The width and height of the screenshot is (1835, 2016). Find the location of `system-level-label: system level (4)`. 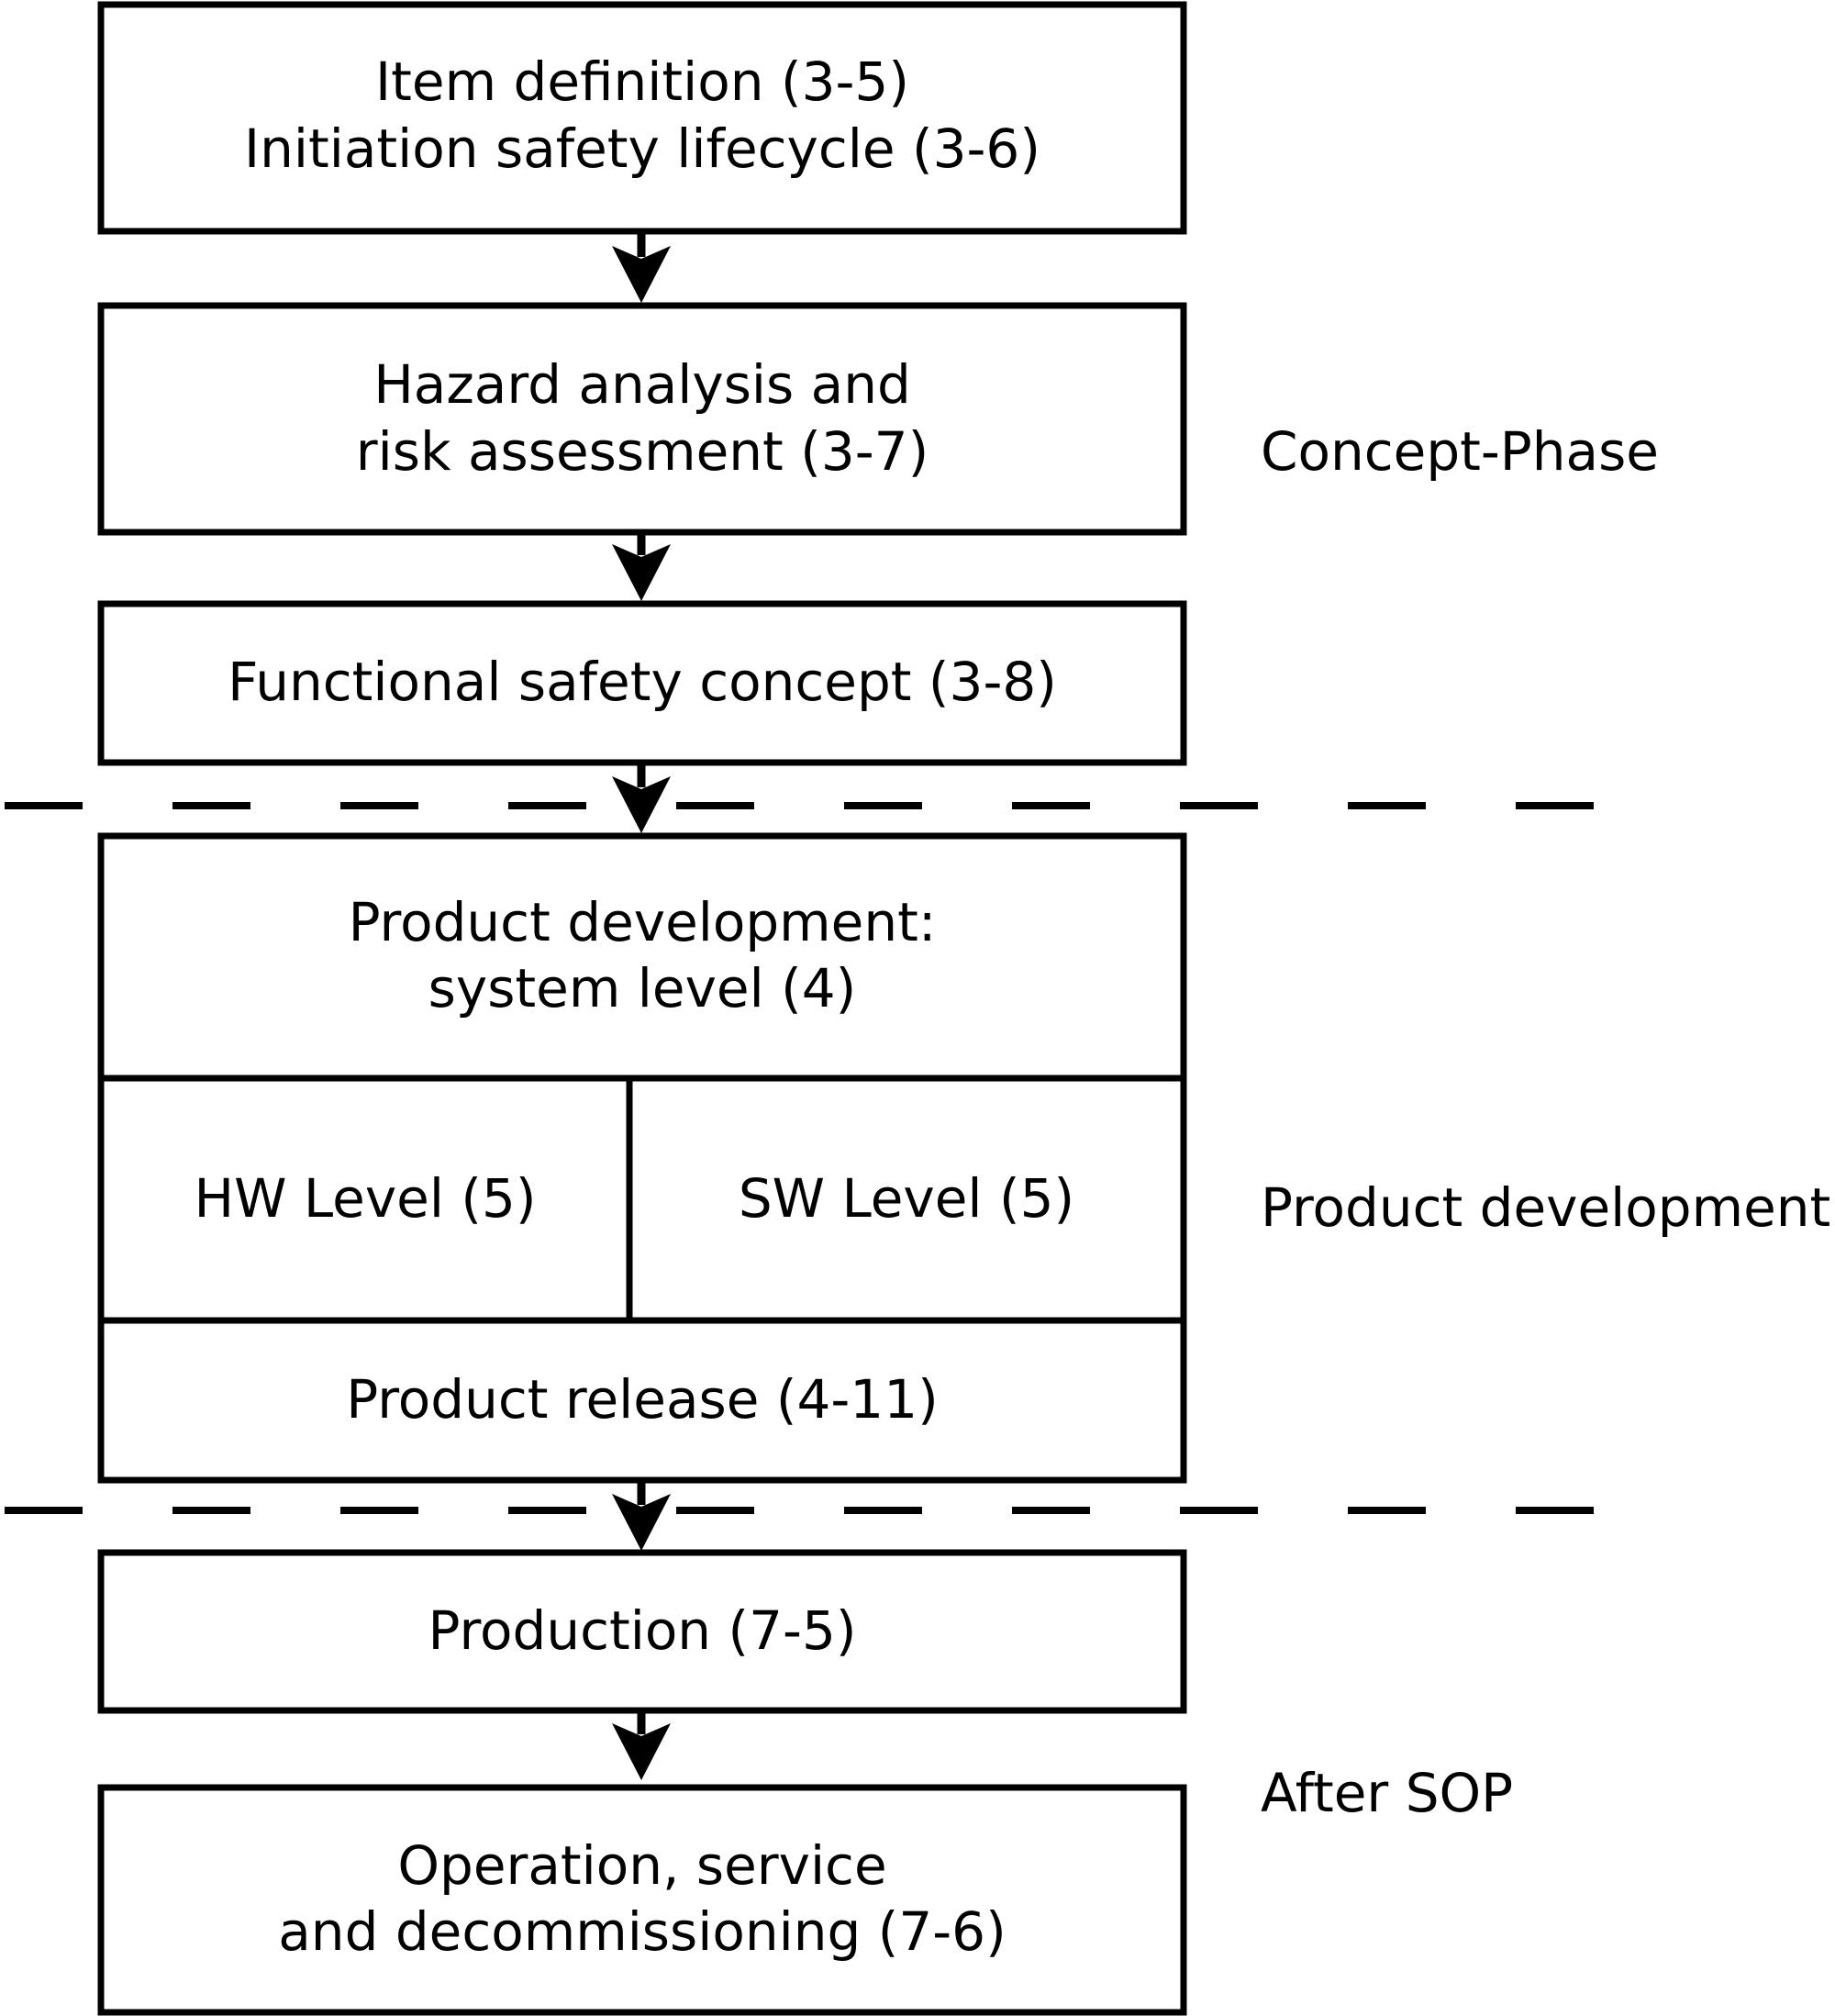

system-level-label: system level (4) is located at coordinates (643, 988).